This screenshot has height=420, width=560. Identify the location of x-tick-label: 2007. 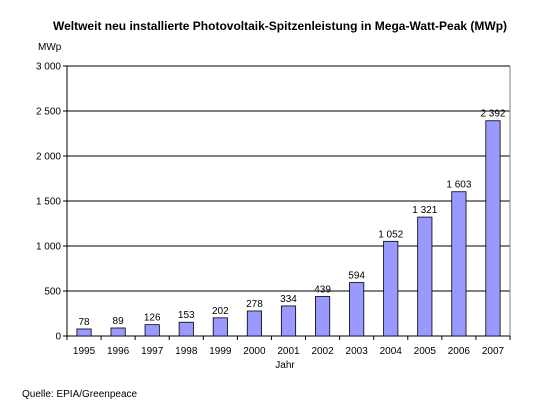
(493, 351).